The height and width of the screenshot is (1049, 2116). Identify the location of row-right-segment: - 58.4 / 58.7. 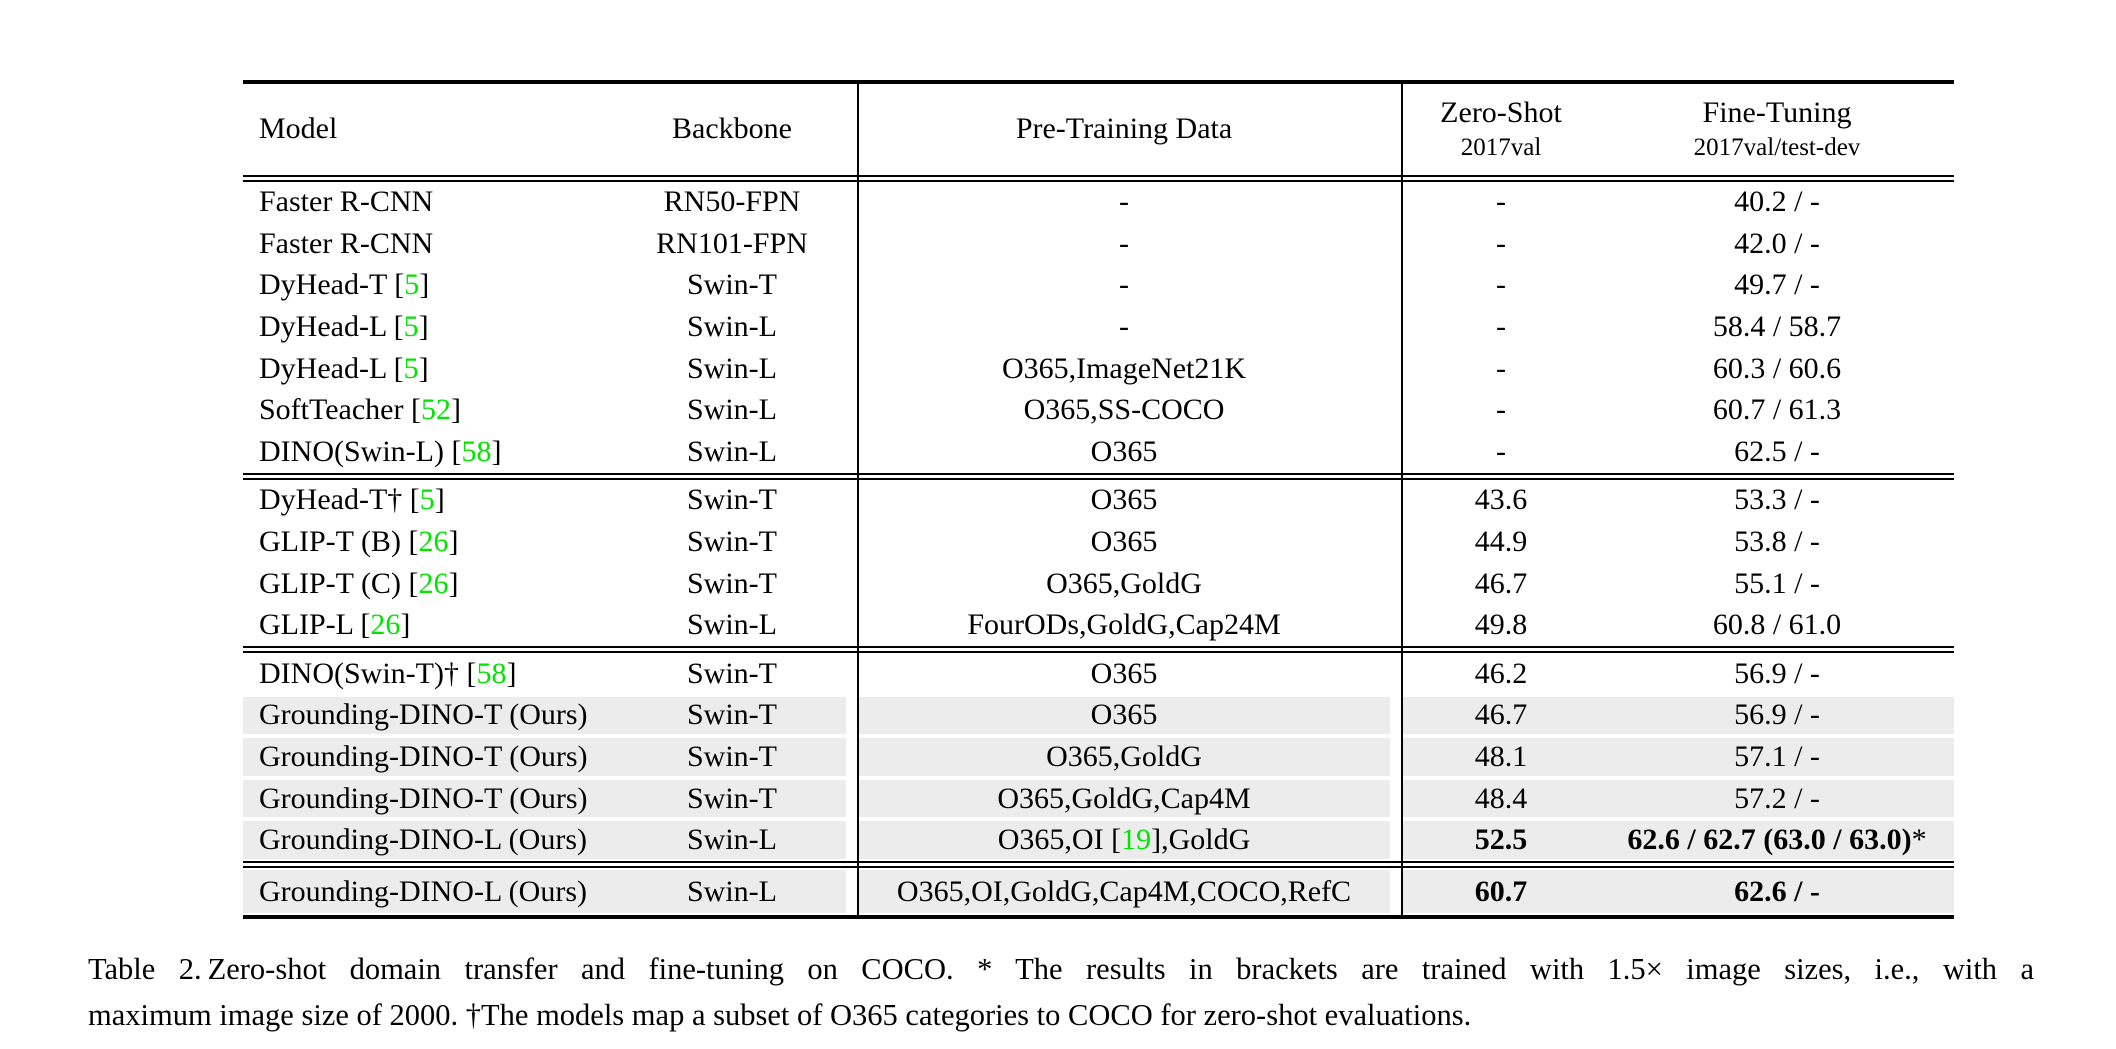
(1678, 327).